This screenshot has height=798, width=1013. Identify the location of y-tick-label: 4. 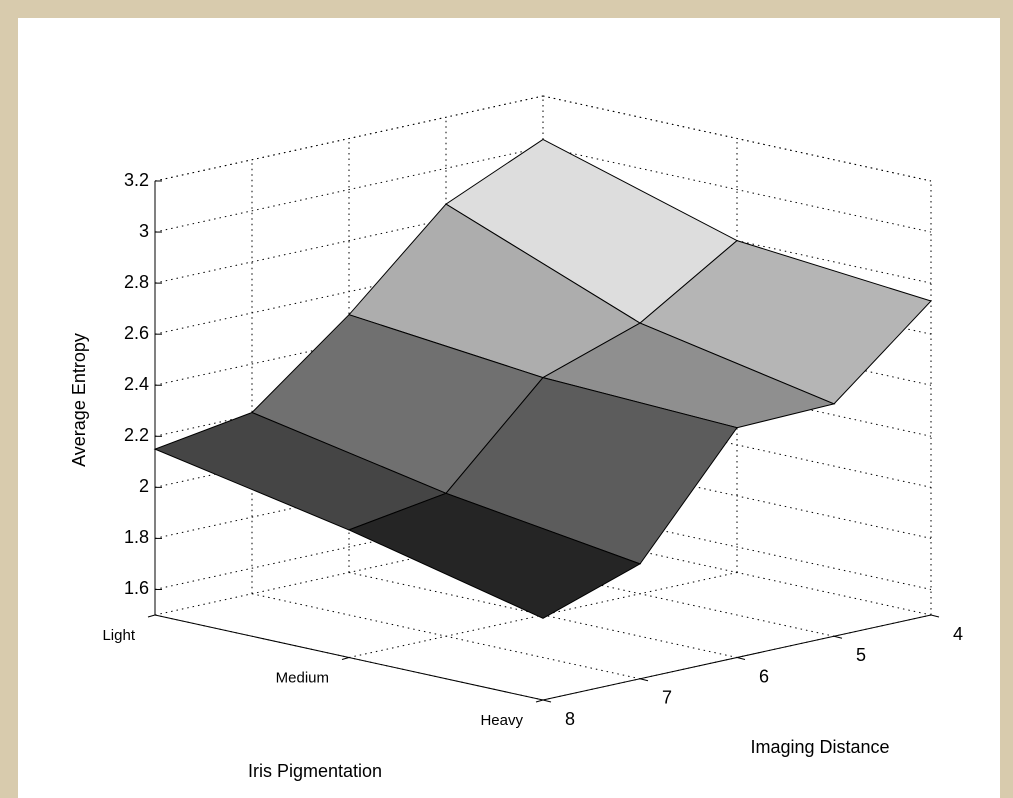
(958, 634).